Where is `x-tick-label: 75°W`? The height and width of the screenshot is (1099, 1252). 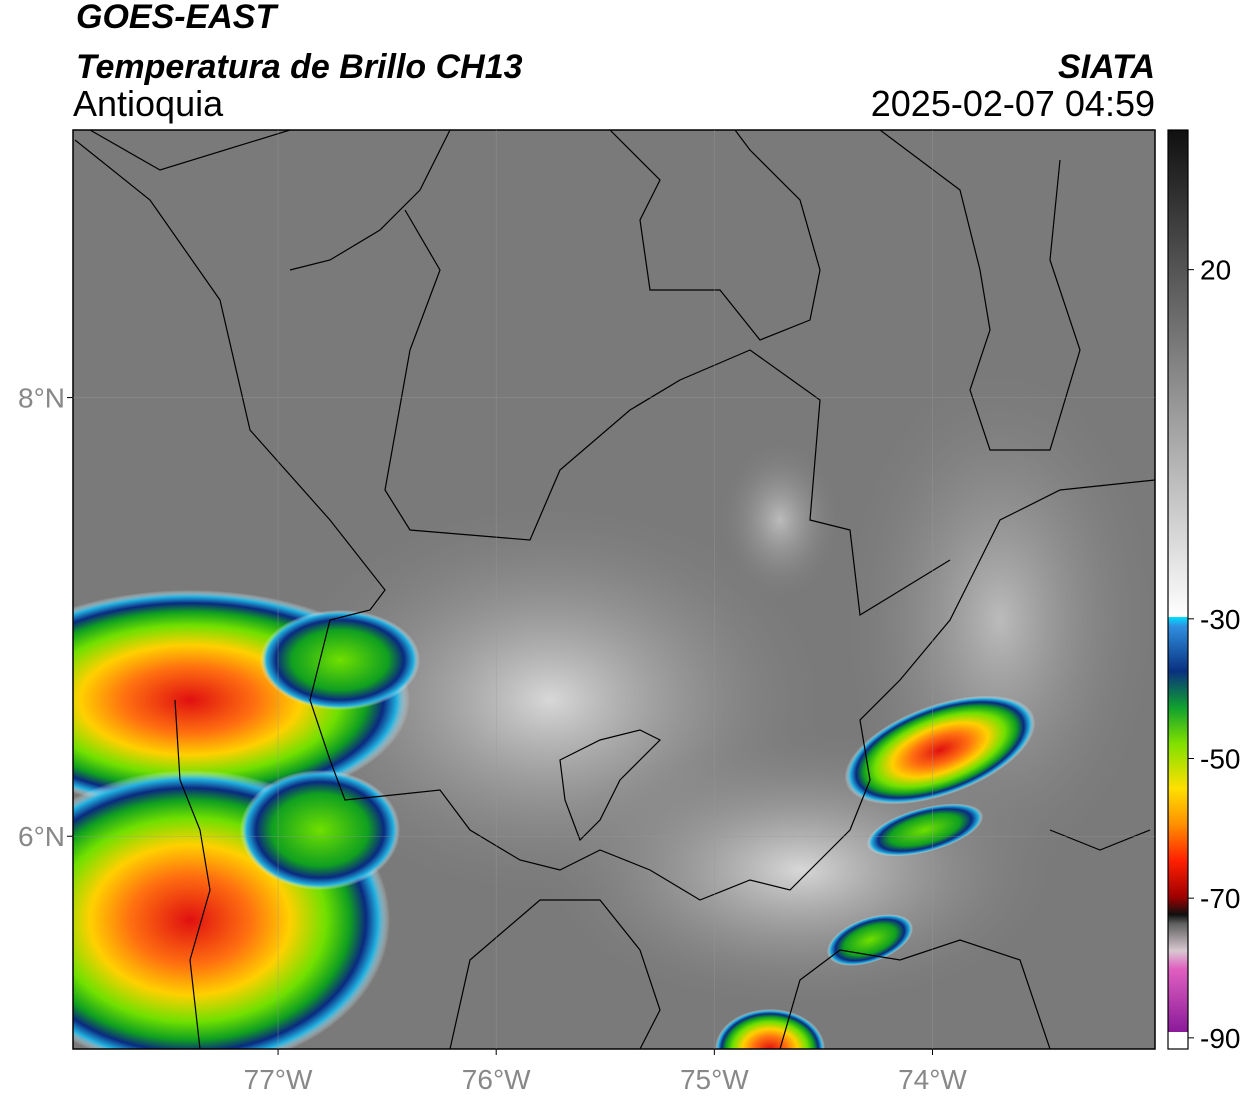
x-tick-label: 75°W is located at coordinates (714, 1079).